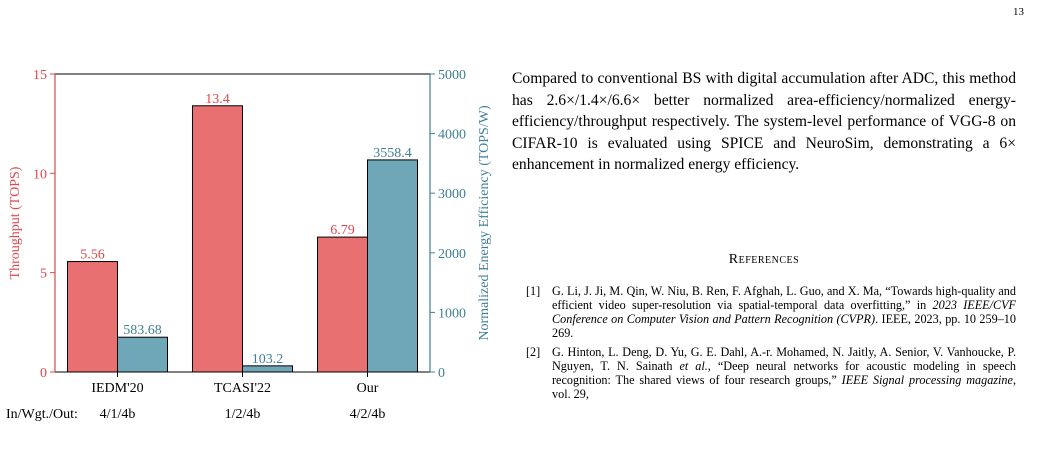 The image size is (1038, 450). Describe the element at coordinates (927, 380) in the screenshot. I see `reference-venue: IEEE Signal processing magazine` at that location.